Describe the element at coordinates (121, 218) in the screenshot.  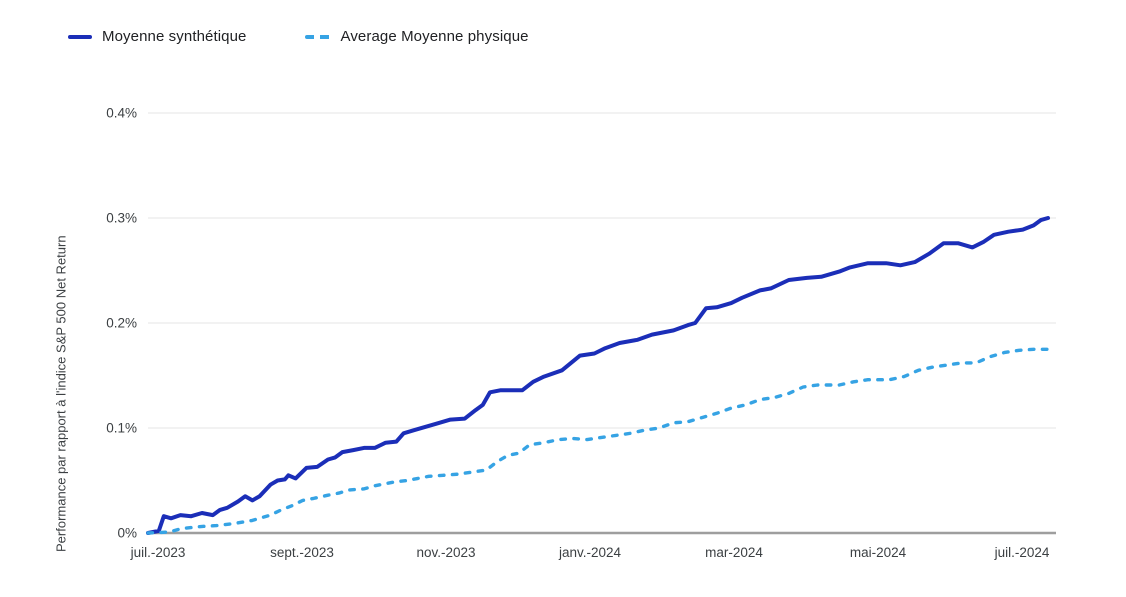
I see `y-tick-label: 0.3%` at that location.